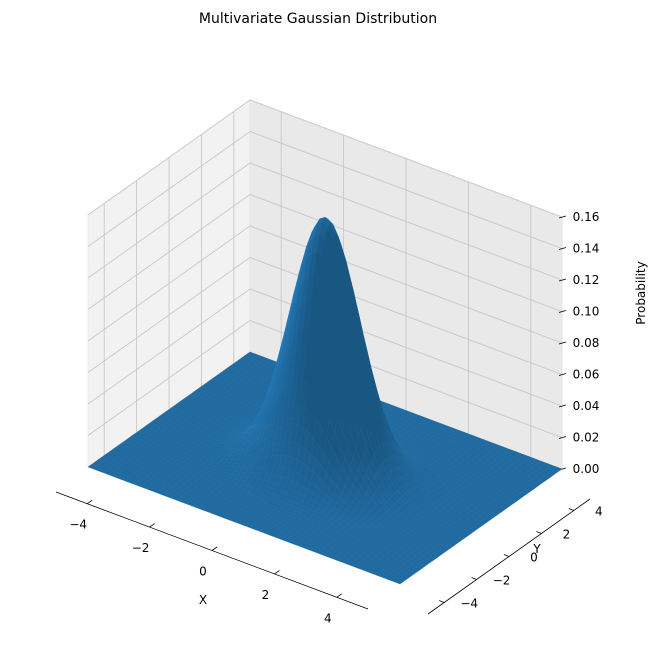  I want to click on z-axis: 0.00 0.02 0.04 0.06 0.08 0.10 0.12 0.14 0.16, so click(579, 343).